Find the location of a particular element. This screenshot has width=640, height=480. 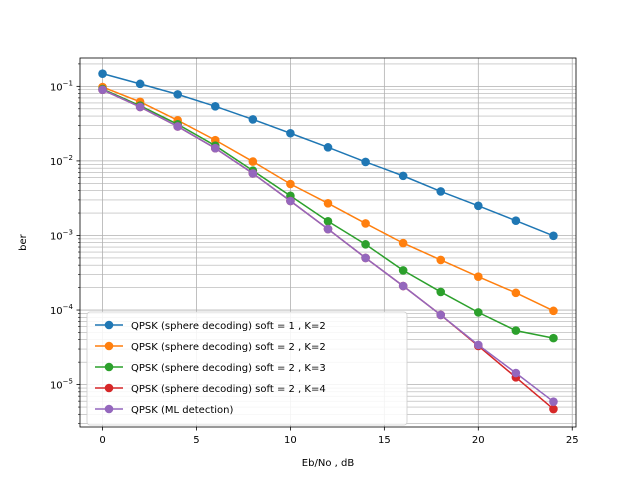

y-tick-label: 10⁻⁵ is located at coordinates (61, 385).